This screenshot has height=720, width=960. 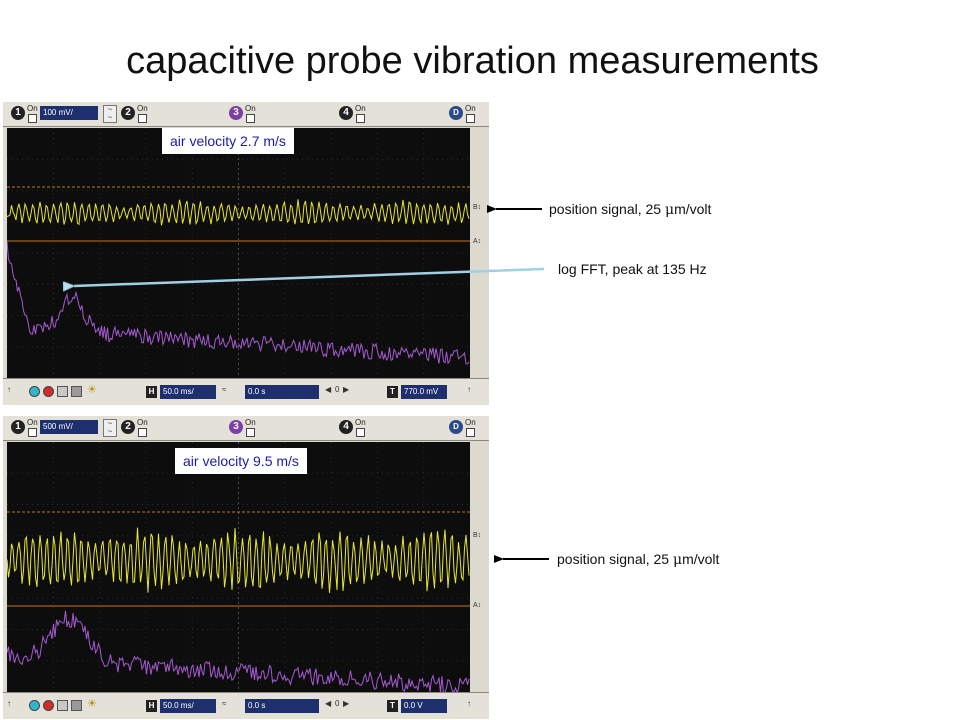 What do you see at coordinates (472, 61) in the screenshot?
I see `slide-title: capacitive probe vibration measurements` at bounding box center [472, 61].